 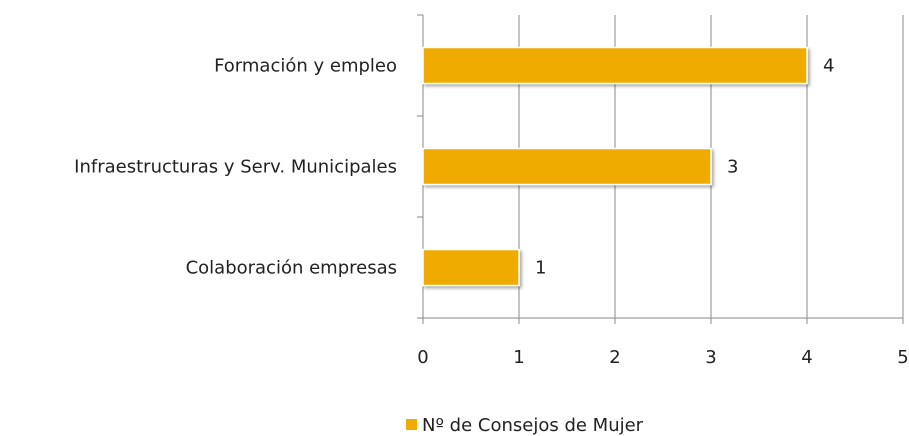 I want to click on x-tick-label: 5, so click(x=902, y=357).